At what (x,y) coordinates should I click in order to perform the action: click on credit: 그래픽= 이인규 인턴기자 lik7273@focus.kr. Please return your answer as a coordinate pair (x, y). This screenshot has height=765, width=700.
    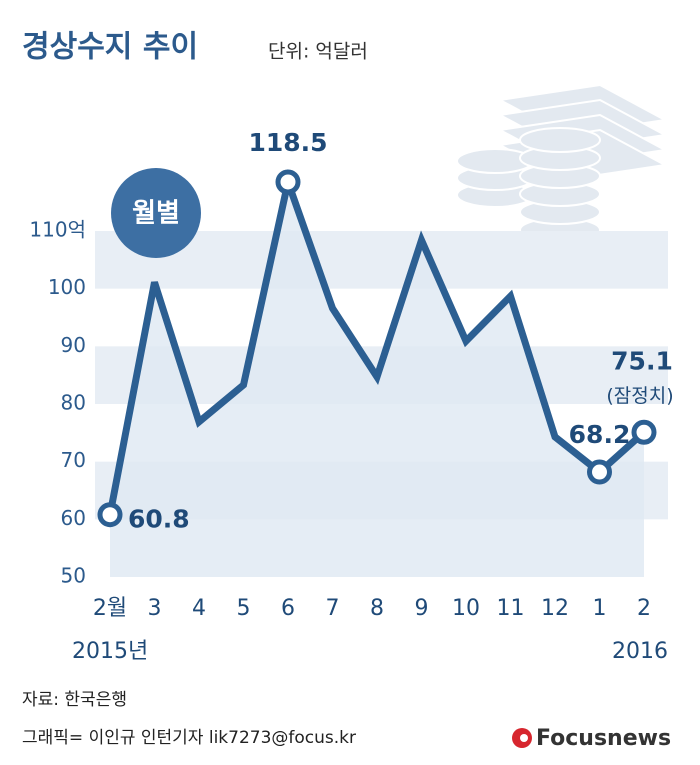
    Looking at the image, I should click on (189, 738).